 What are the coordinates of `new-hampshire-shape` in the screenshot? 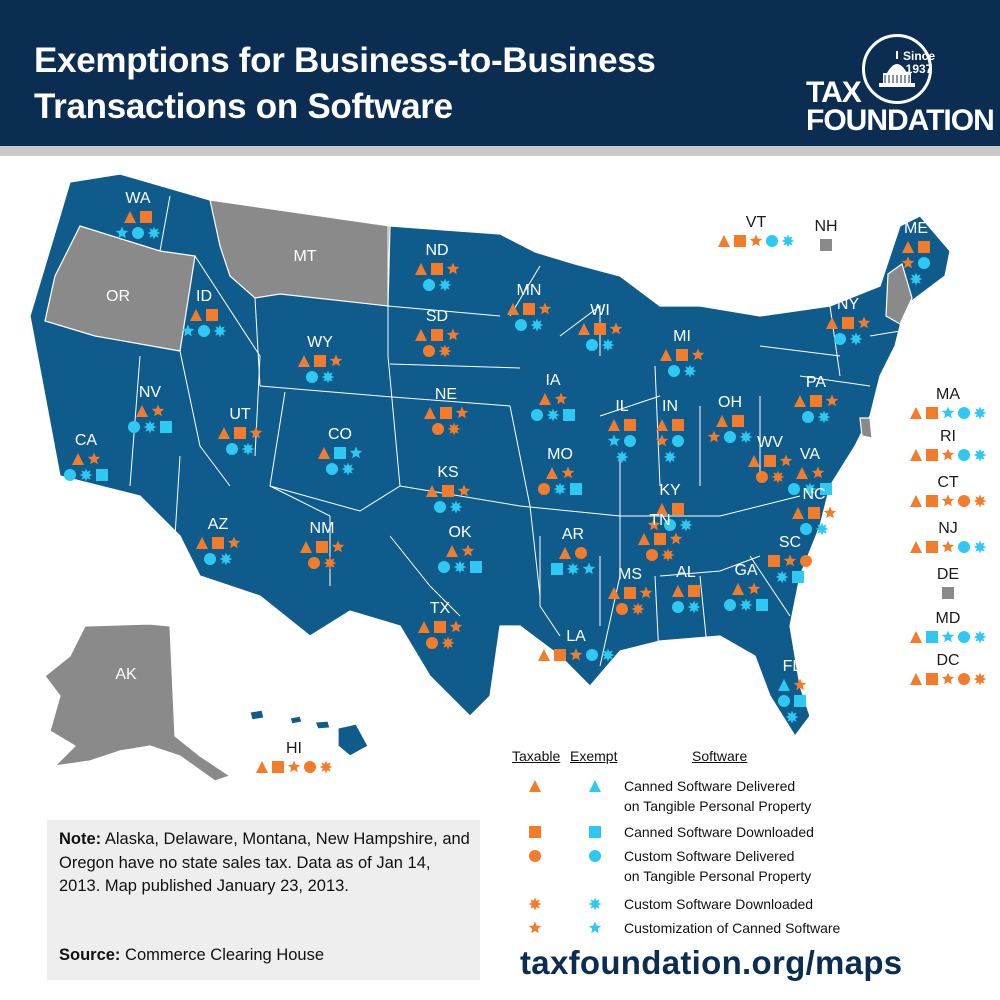 It's located at (899, 294).